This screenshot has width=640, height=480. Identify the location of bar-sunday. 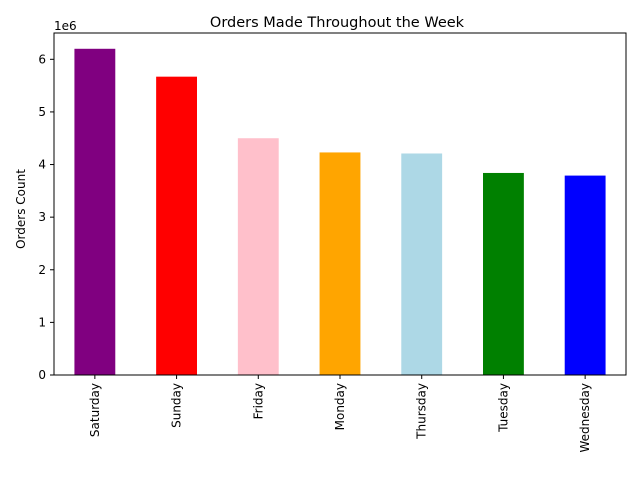
(176, 225).